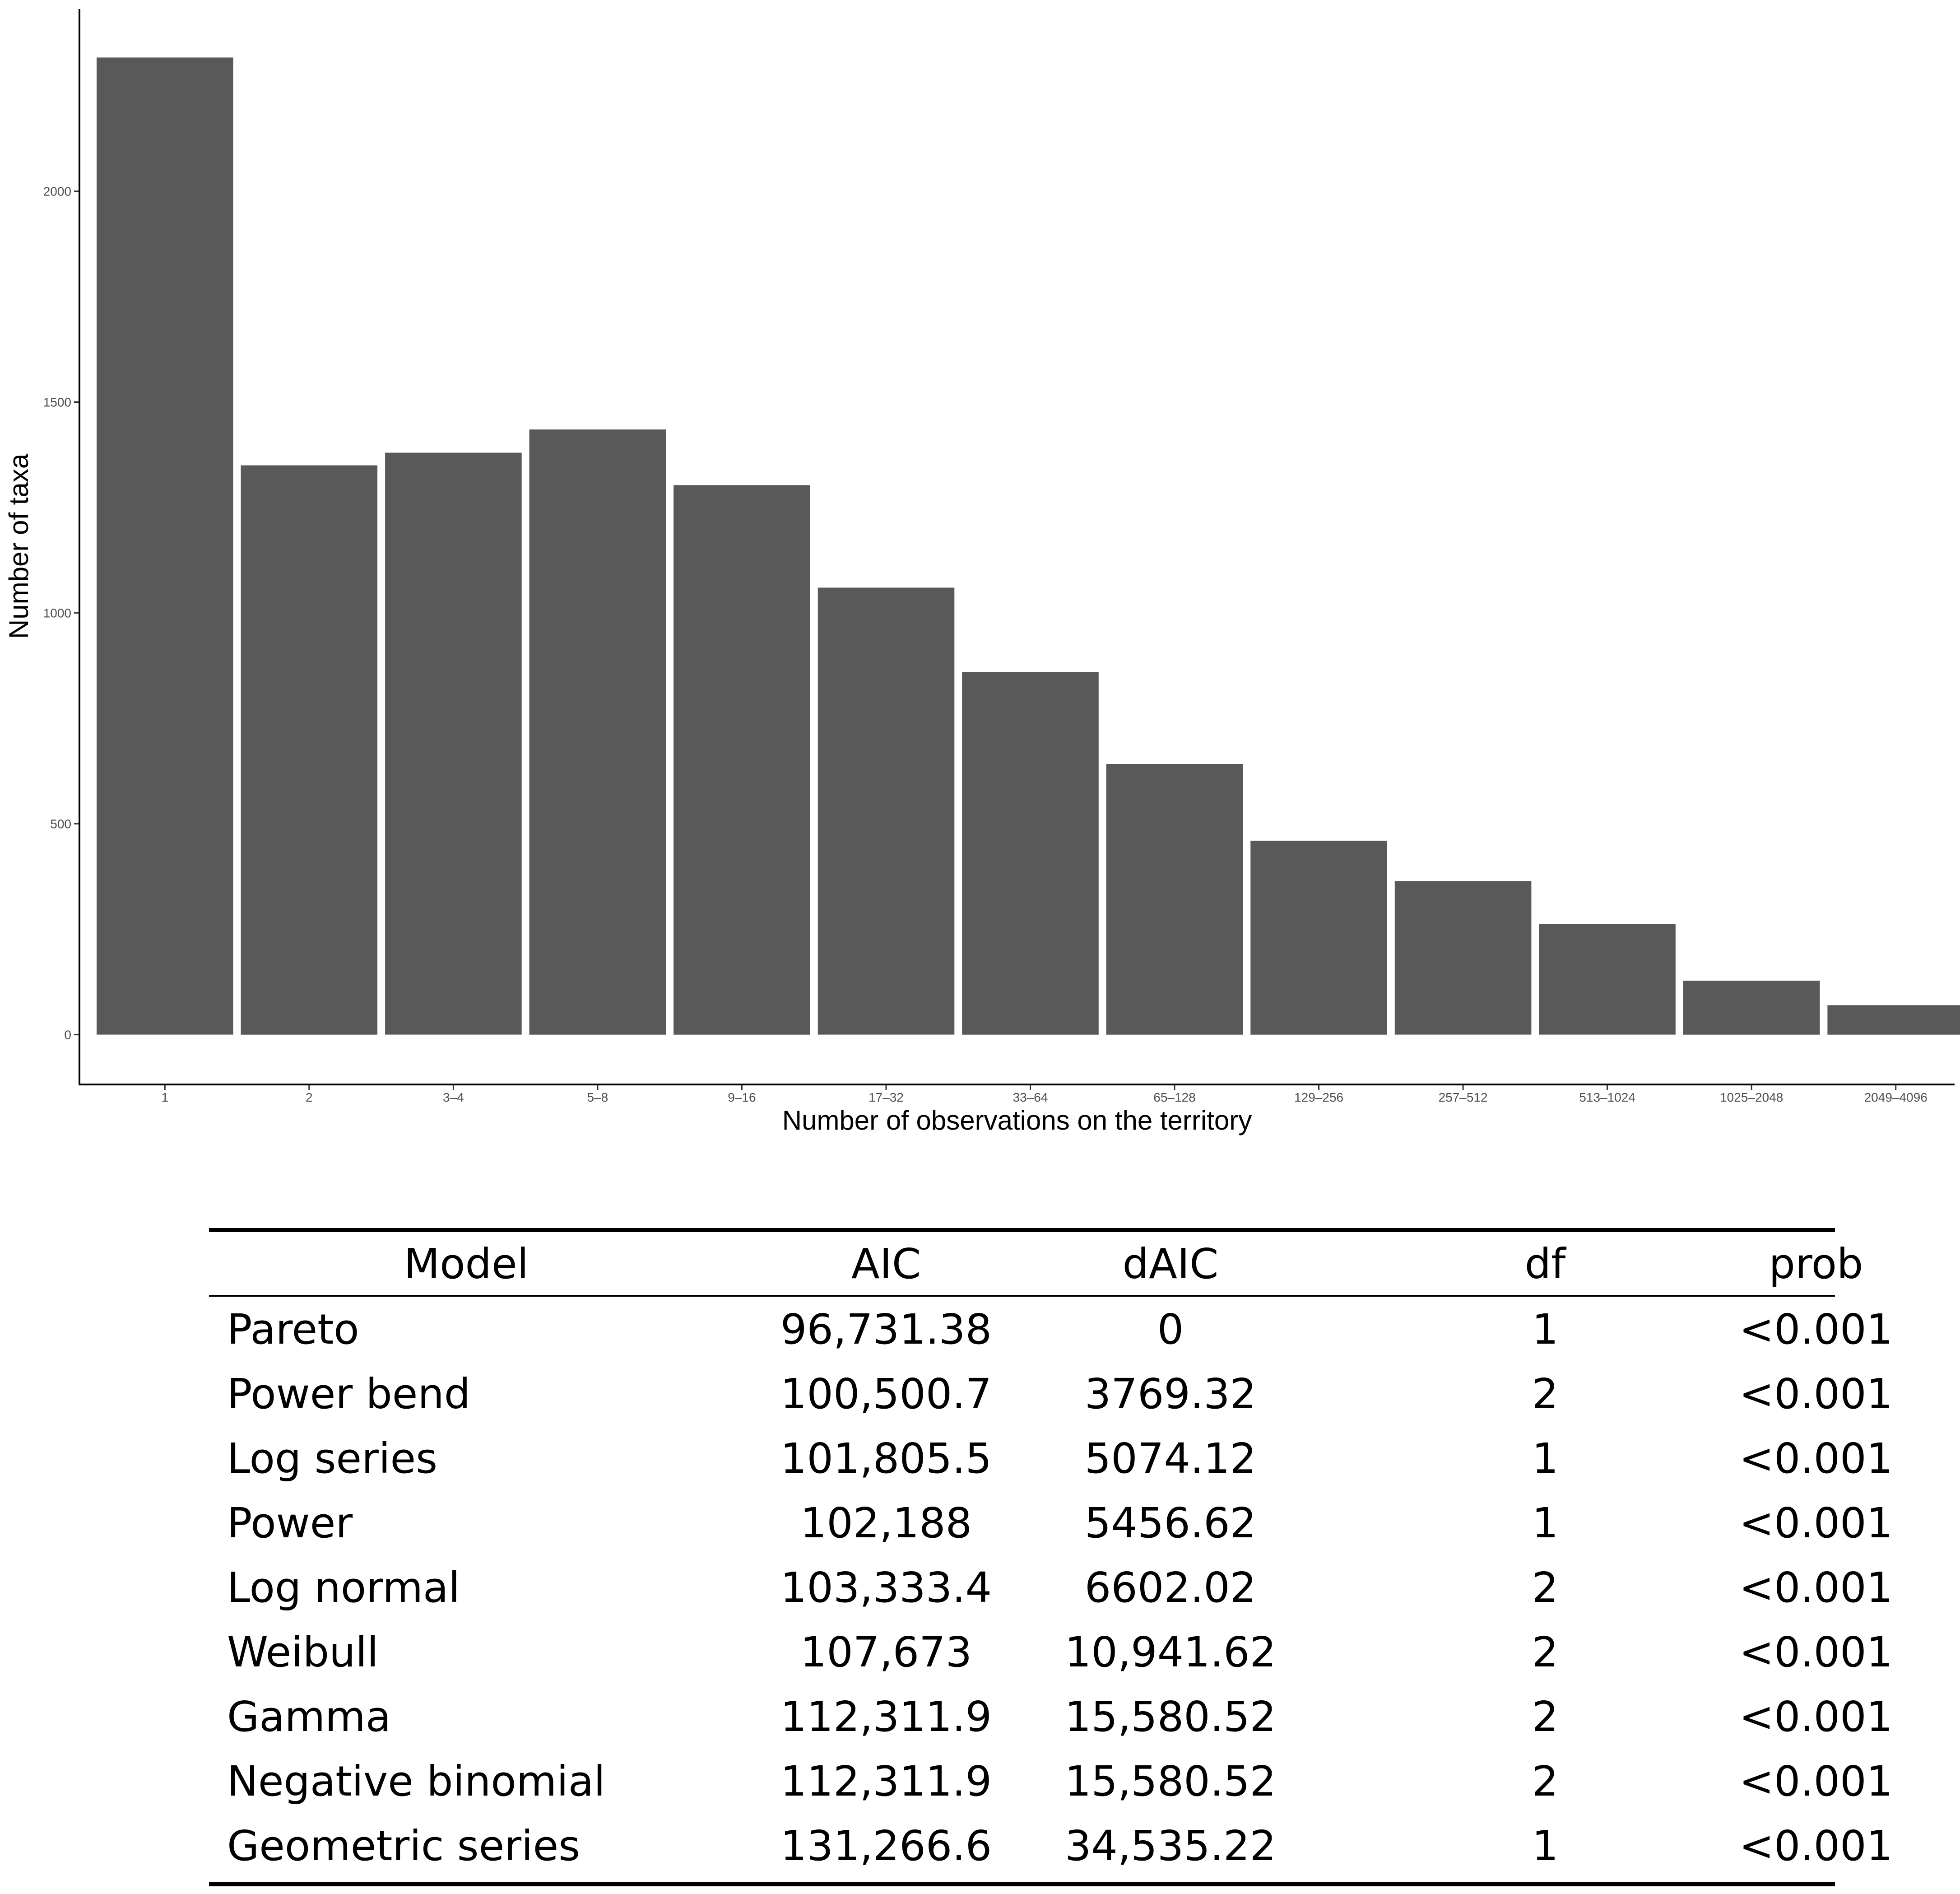 The image size is (1960, 1894). What do you see at coordinates (742, 1097) in the screenshot?
I see `x-tick-label: 9–16` at bounding box center [742, 1097].